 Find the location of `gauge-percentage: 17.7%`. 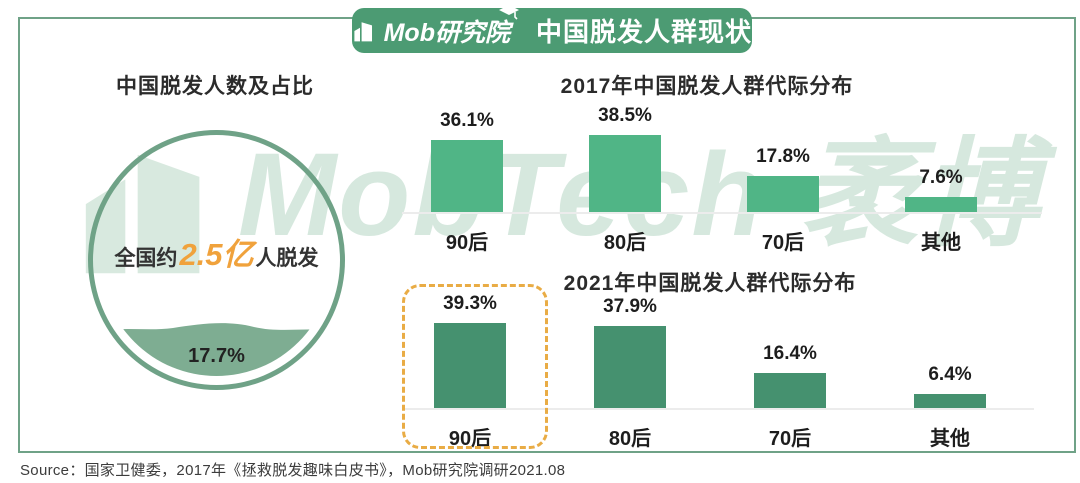

gauge-percentage: 17.7% is located at coordinates (216, 356).